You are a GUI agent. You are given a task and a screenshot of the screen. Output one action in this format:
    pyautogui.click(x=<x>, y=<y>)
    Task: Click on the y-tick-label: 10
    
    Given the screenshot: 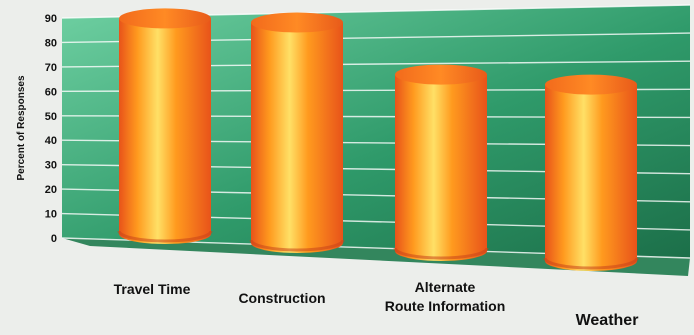 What is the action you would take?
    pyautogui.click(x=51, y=215)
    